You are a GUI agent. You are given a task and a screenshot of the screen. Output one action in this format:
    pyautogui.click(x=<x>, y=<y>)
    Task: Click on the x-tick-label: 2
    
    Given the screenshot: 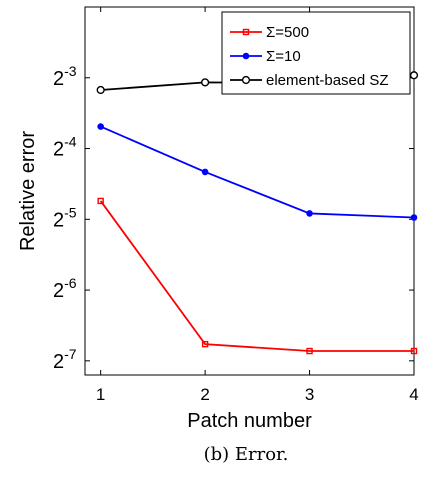 What is the action you would take?
    pyautogui.click(x=204, y=394)
    